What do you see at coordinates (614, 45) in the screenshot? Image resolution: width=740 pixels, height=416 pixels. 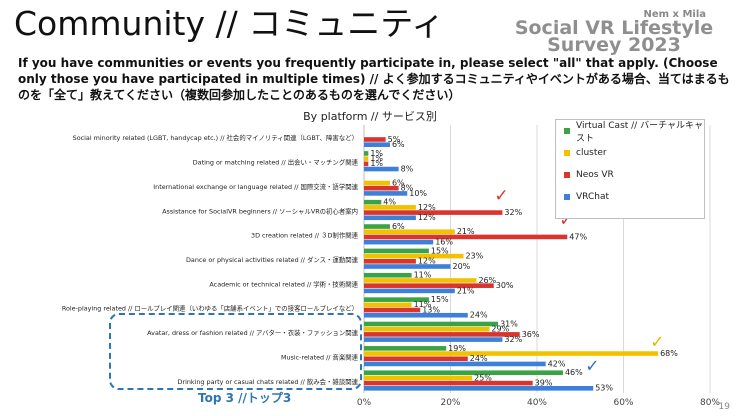 I see `survey-logo-line2: Survey 2023` at bounding box center [614, 45].